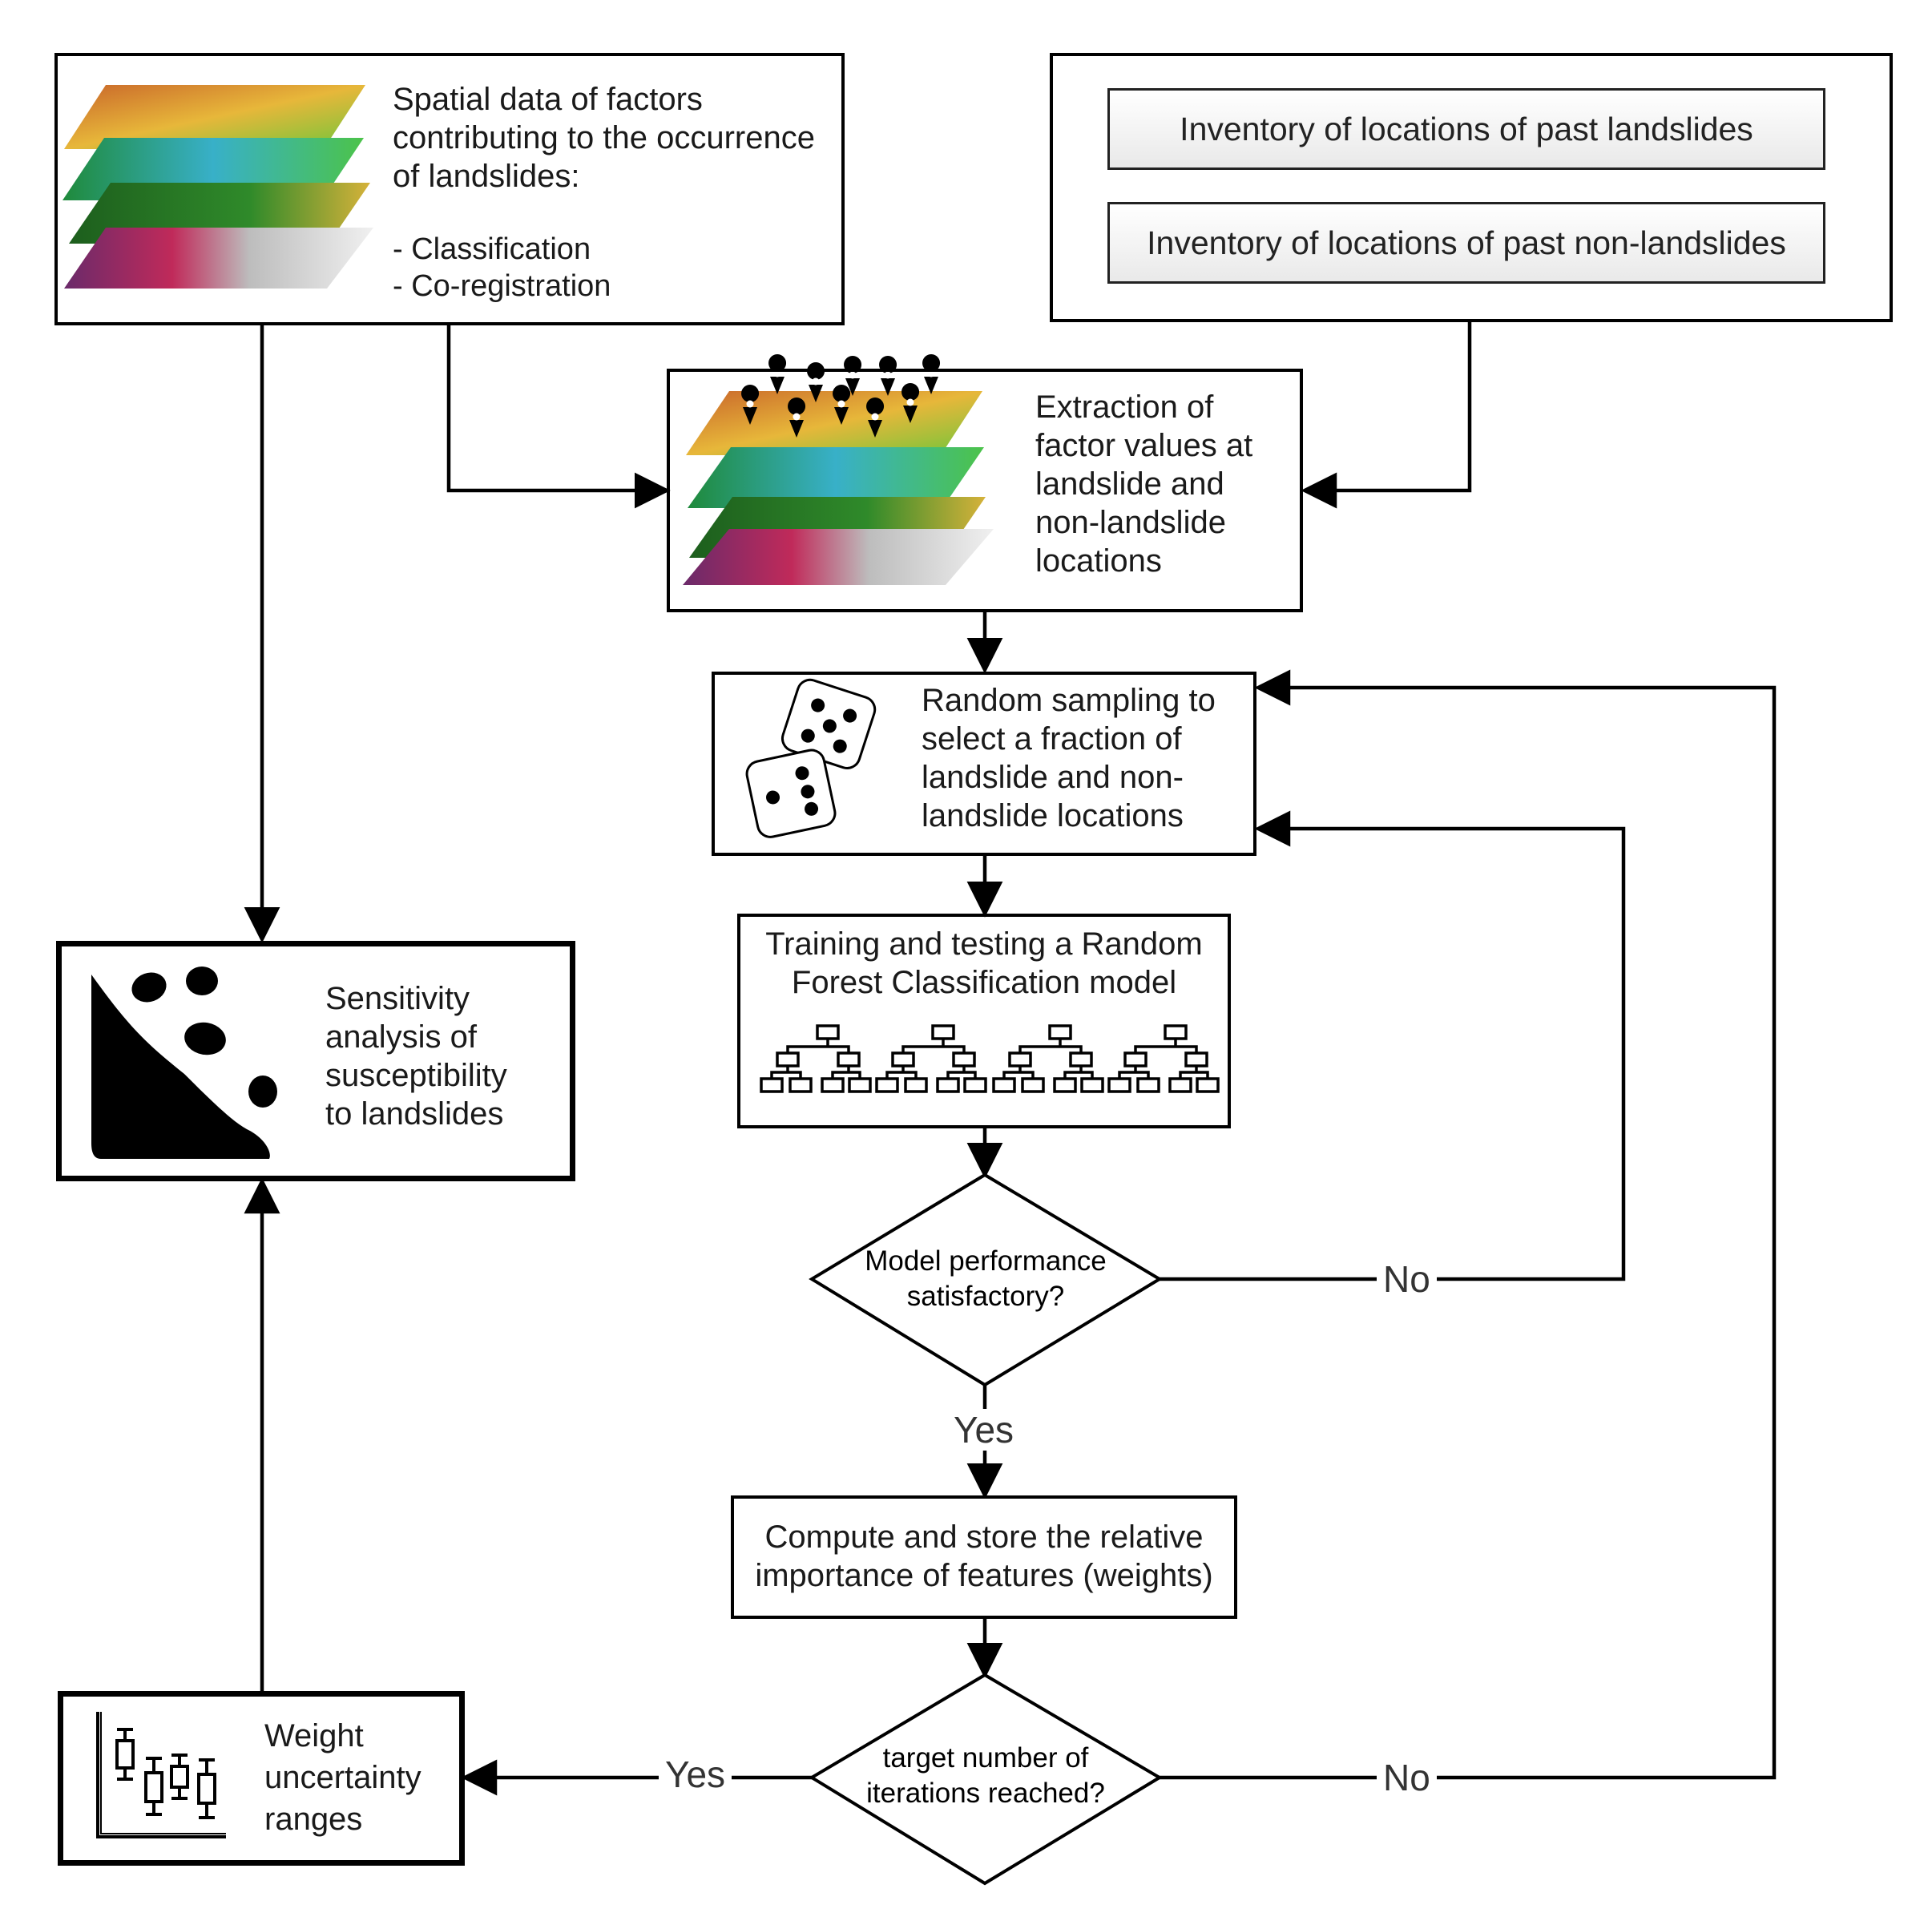  I want to click on rockfall-icon, so click(184, 1063).